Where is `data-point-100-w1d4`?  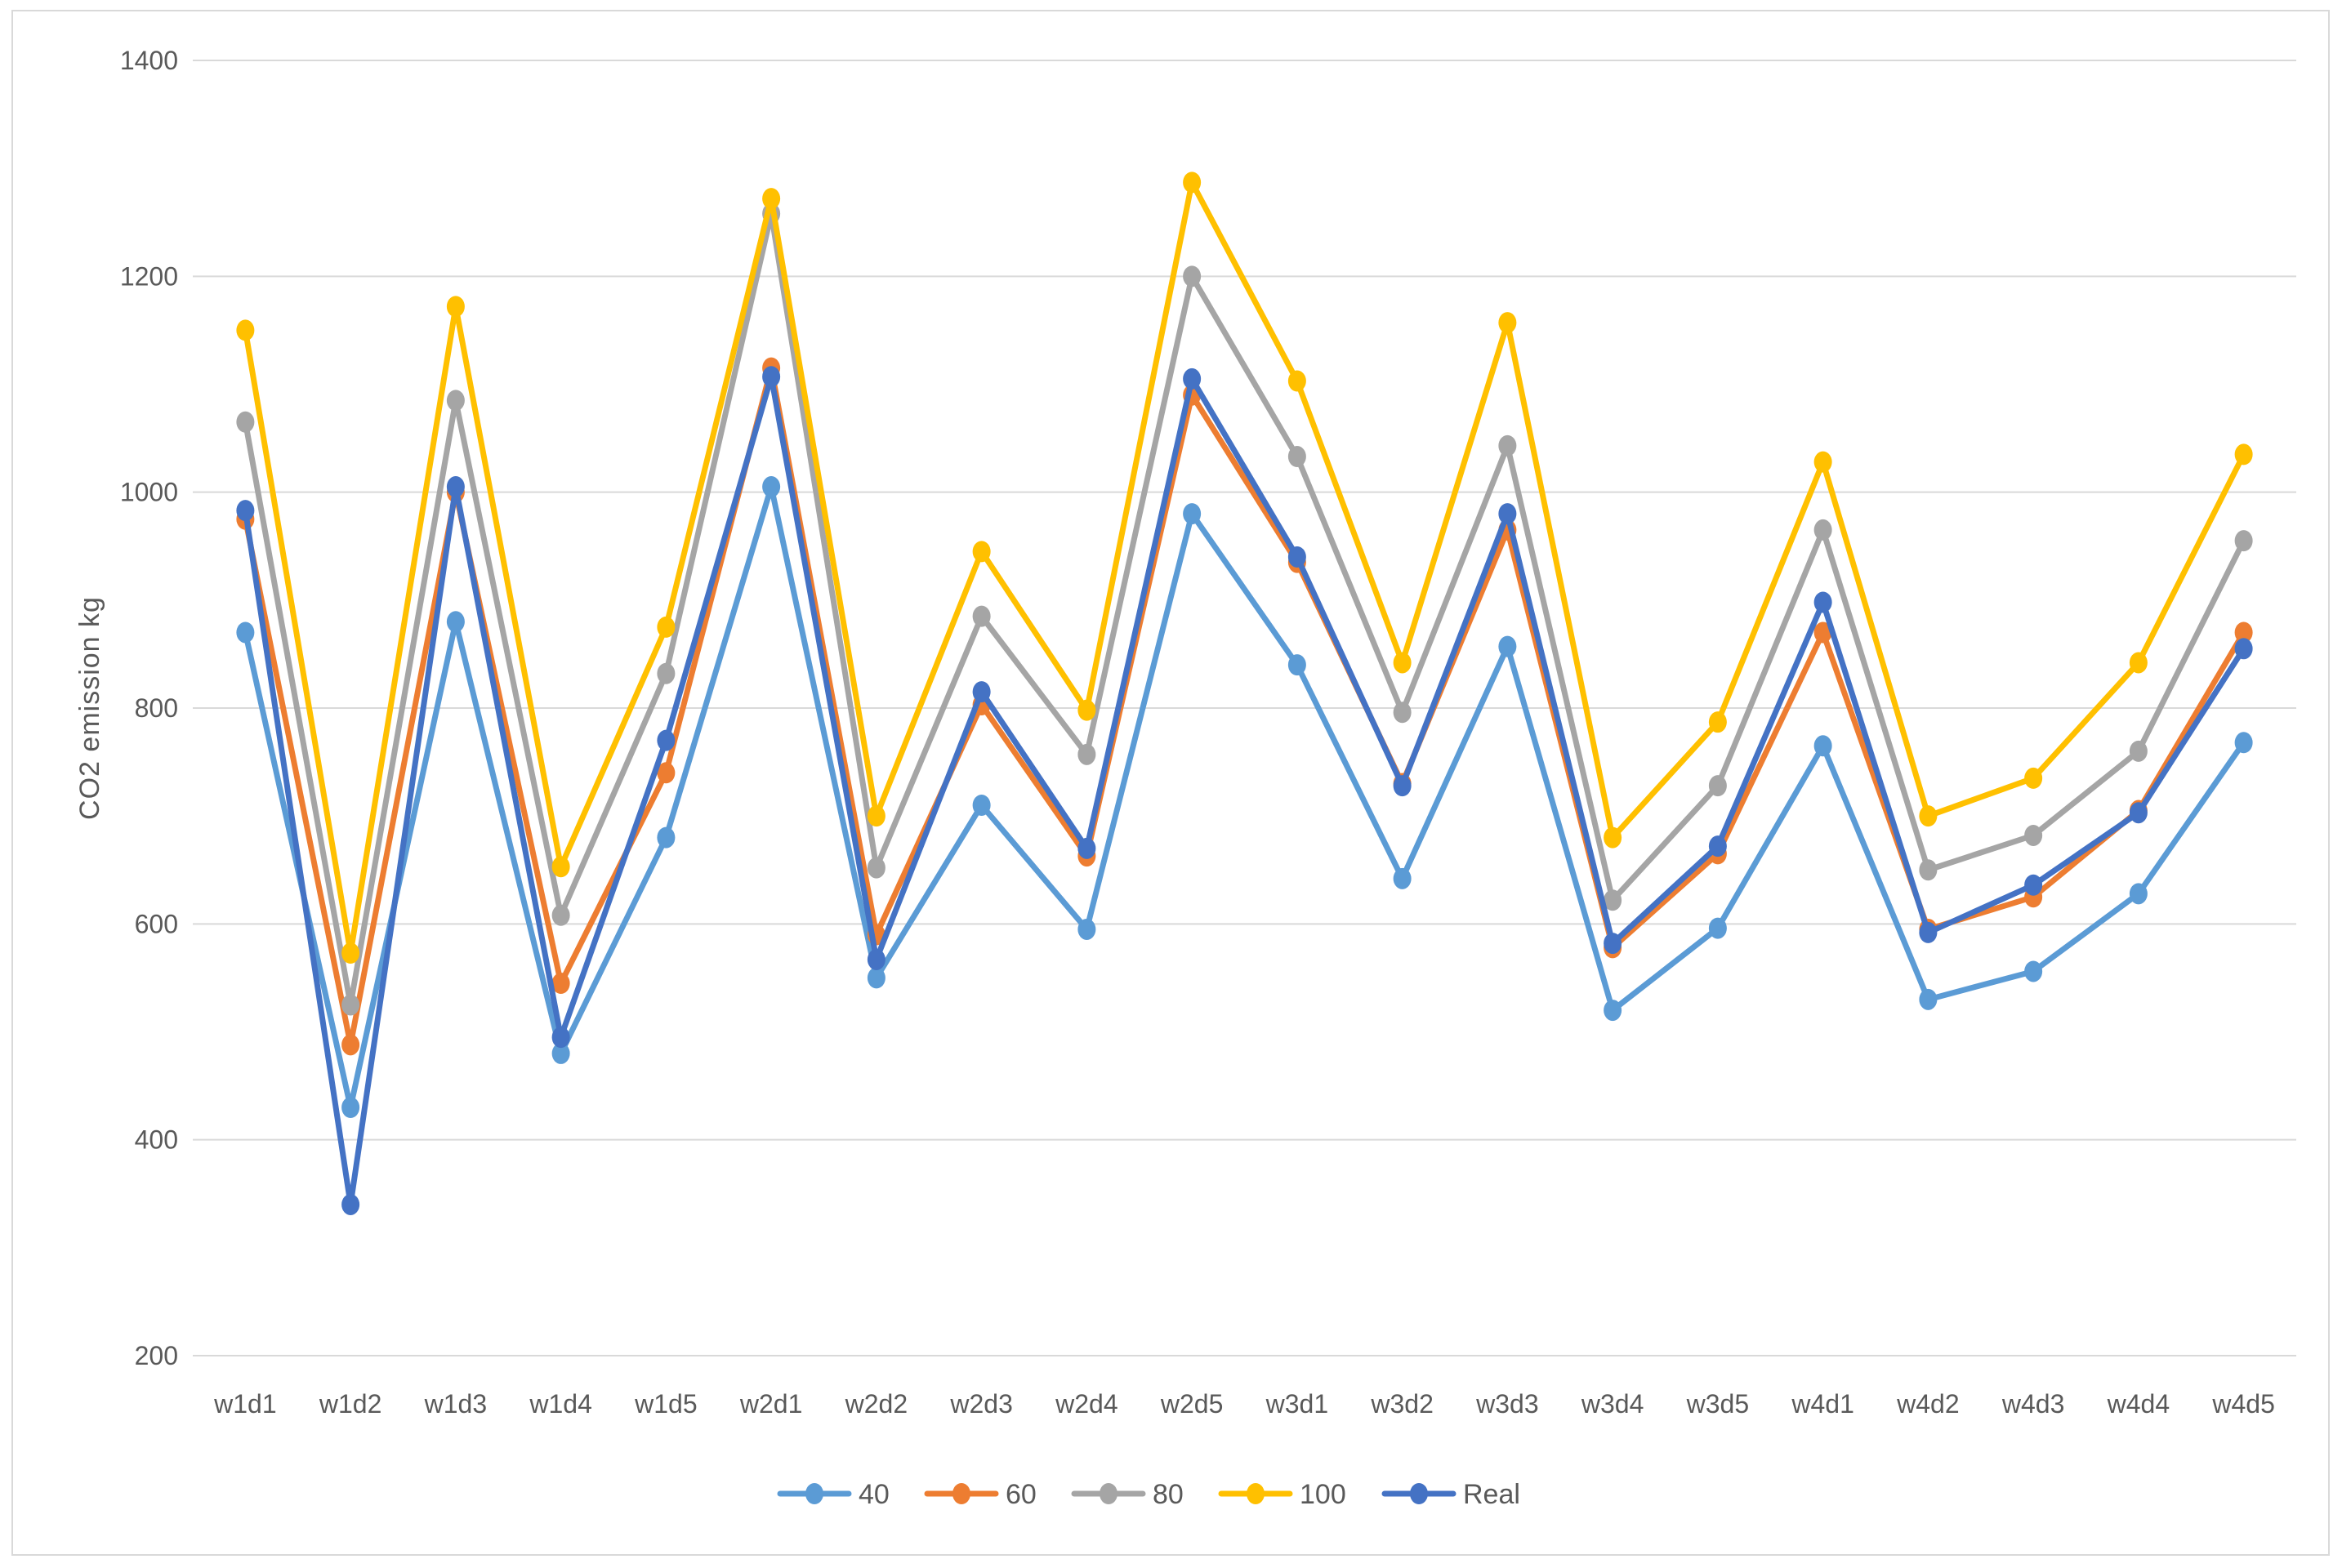
data-point-100-w1d4 is located at coordinates (561, 867).